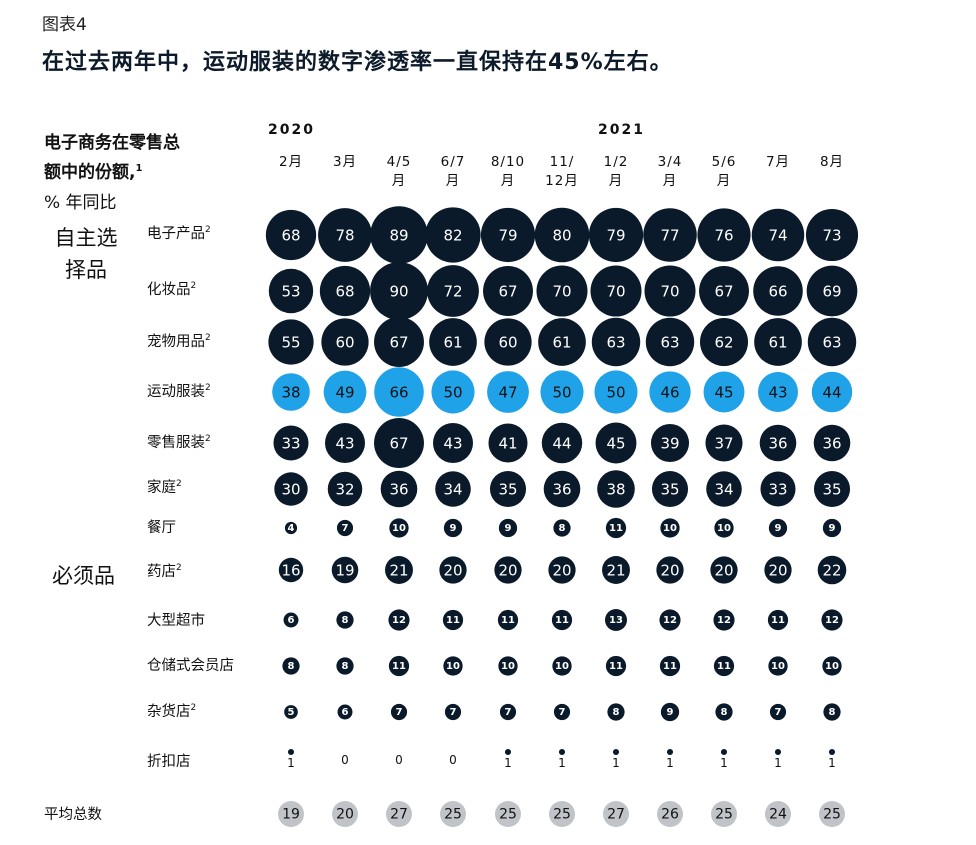  What do you see at coordinates (291, 162) in the screenshot?
I see `period-label: 2月` at bounding box center [291, 162].